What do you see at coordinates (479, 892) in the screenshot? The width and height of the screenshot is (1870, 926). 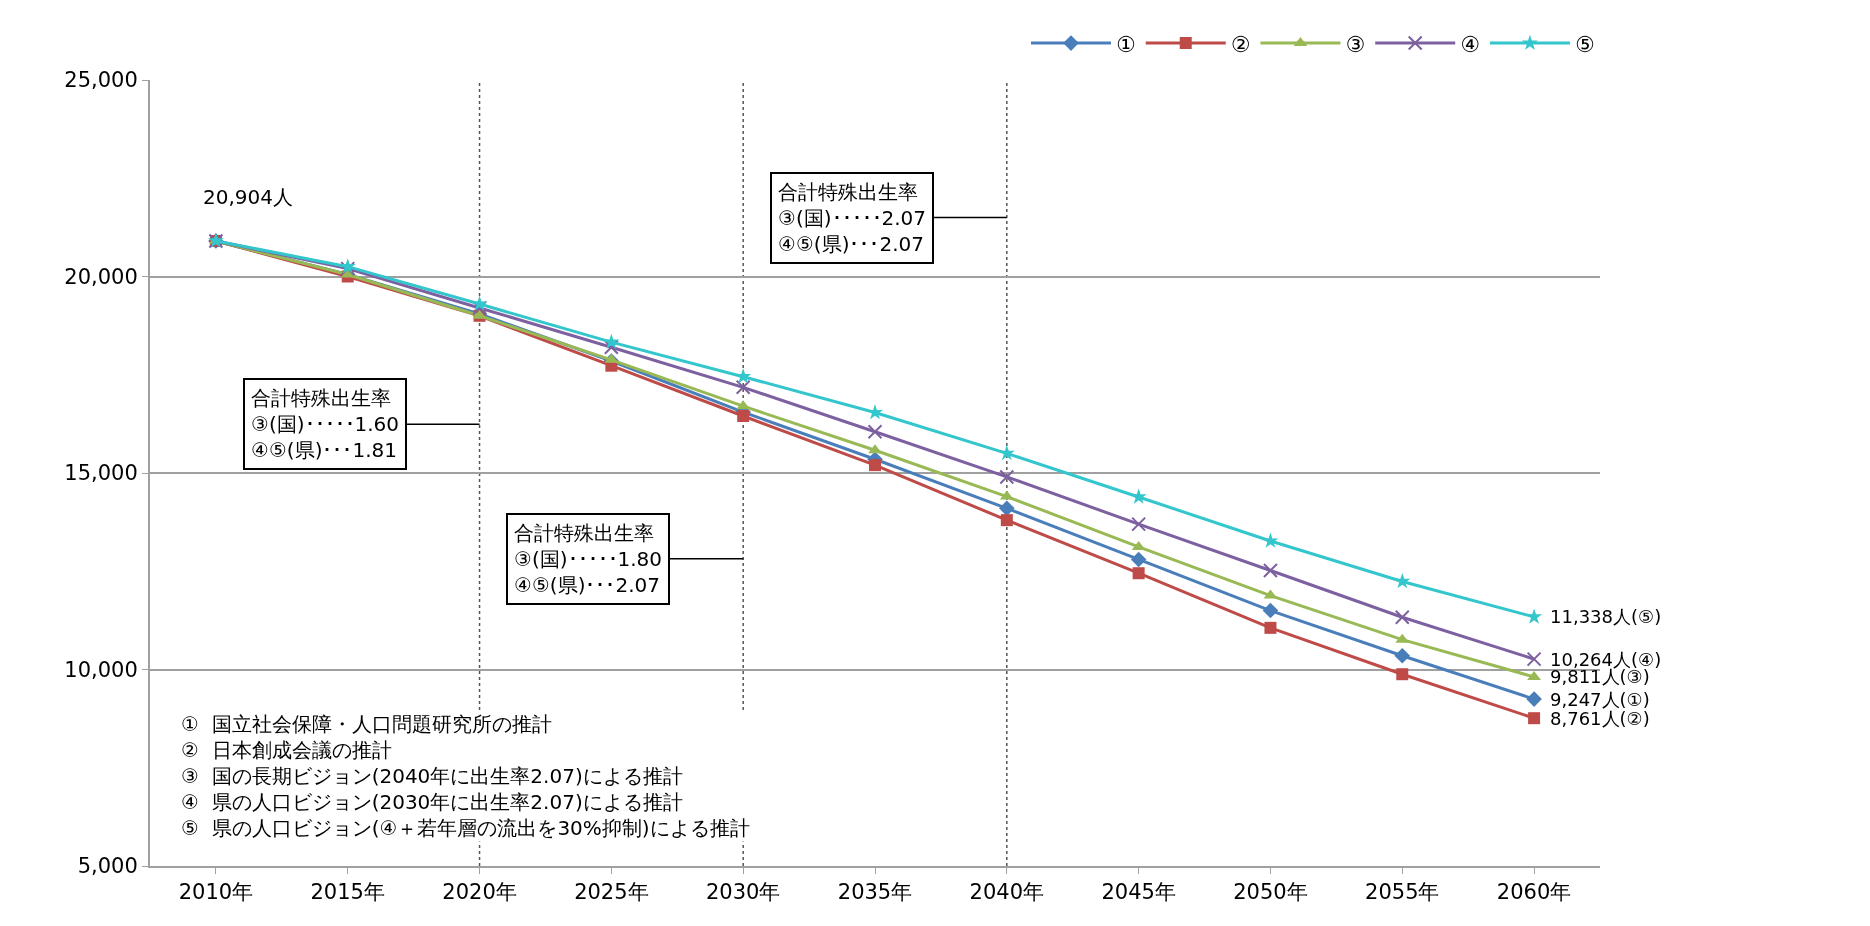 I see `x-tick-label: 2020年` at bounding box center [479, 892].